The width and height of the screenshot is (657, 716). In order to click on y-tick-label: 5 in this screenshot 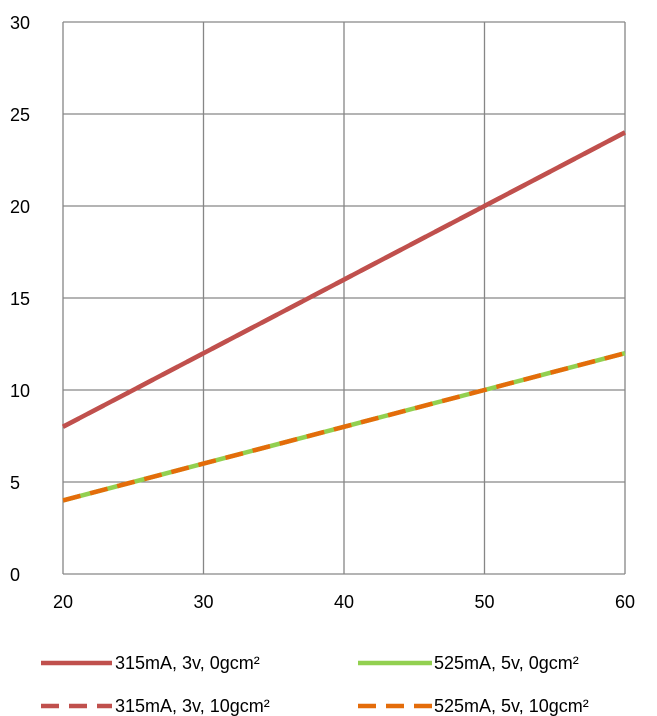, I will do `click(15, 483)`.